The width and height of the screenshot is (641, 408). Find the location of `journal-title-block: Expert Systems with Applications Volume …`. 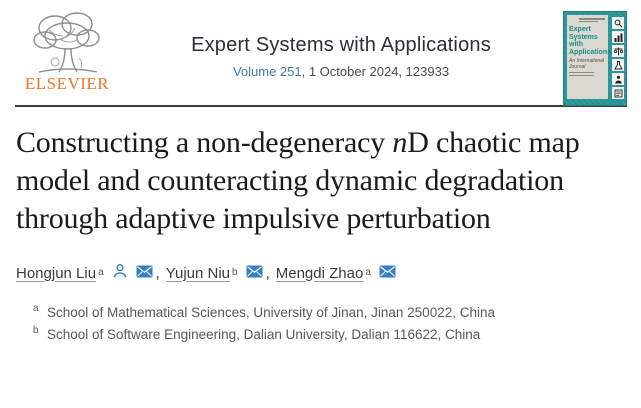

journal-title-block: Expert Systems with Applications Volume … is located at coordinates (341, 44).